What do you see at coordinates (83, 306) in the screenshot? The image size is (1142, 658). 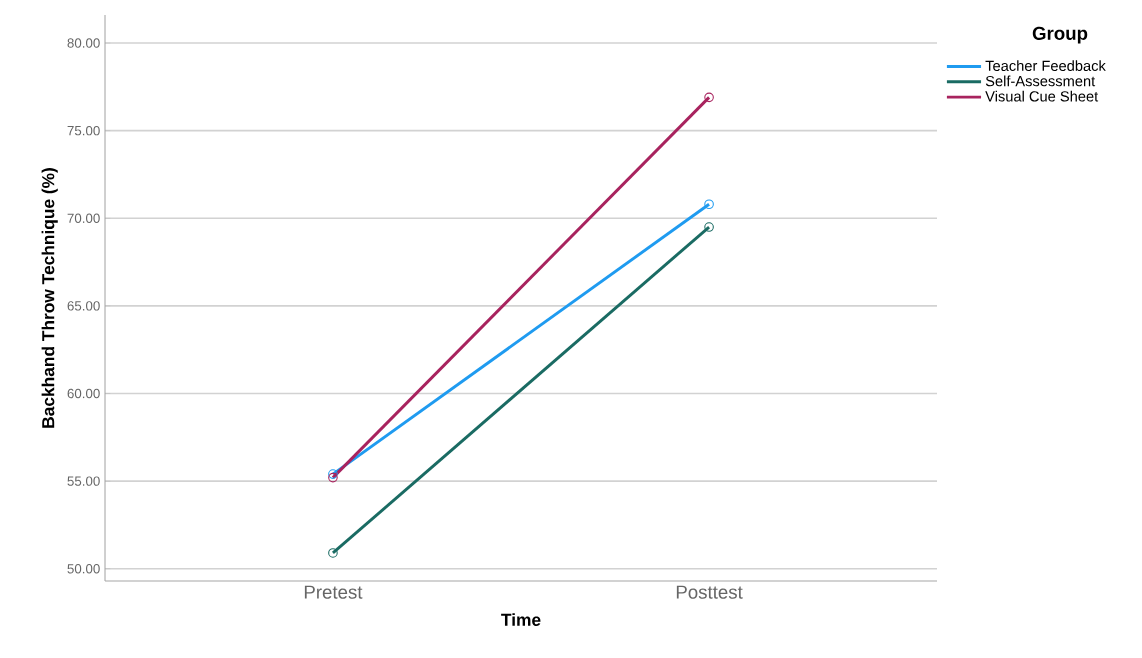 I see `y-tick-label: 65.00` at bounding box center [83, 306].